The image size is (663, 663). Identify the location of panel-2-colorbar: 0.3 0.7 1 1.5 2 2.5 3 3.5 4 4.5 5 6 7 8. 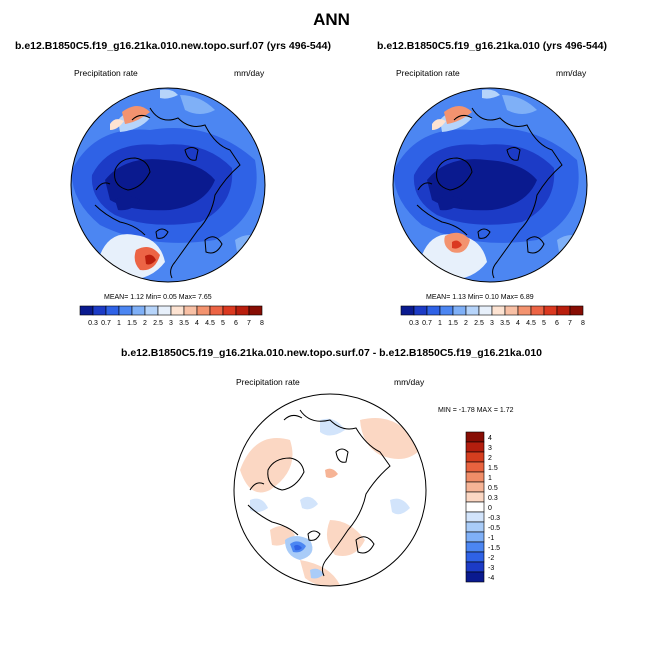
(492, 316).